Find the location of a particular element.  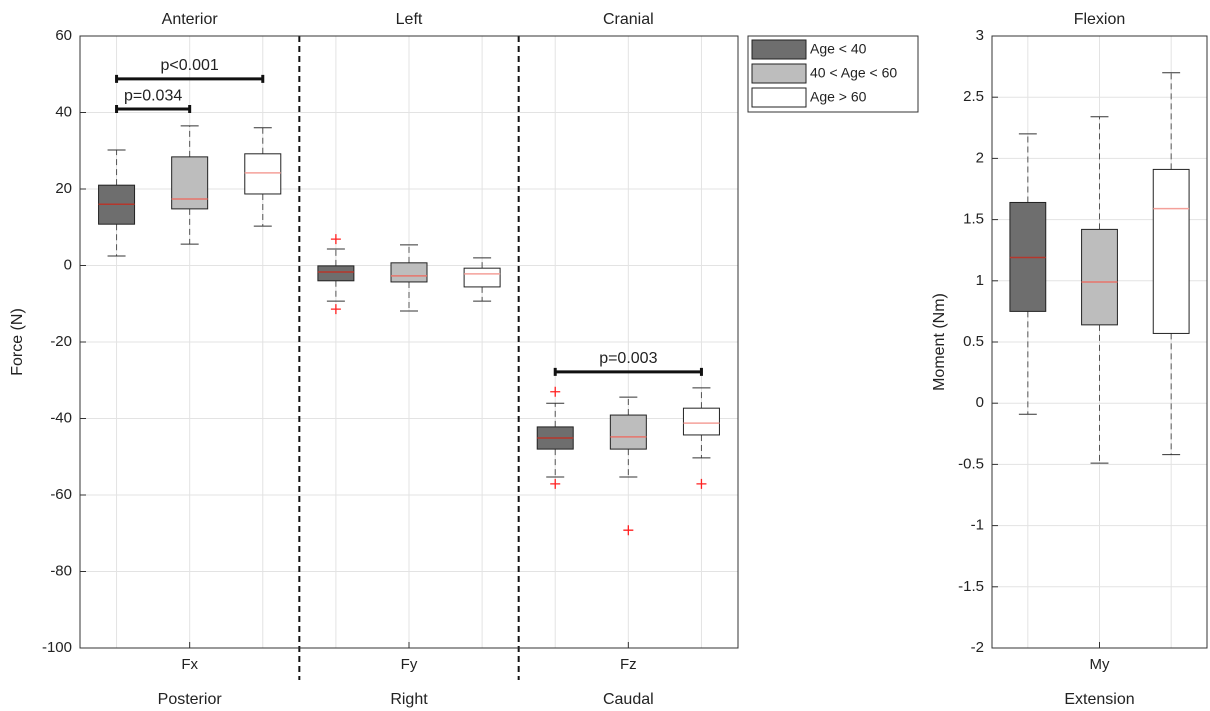

y-tick-label: 0.5 is located at coordinates (973, 341).